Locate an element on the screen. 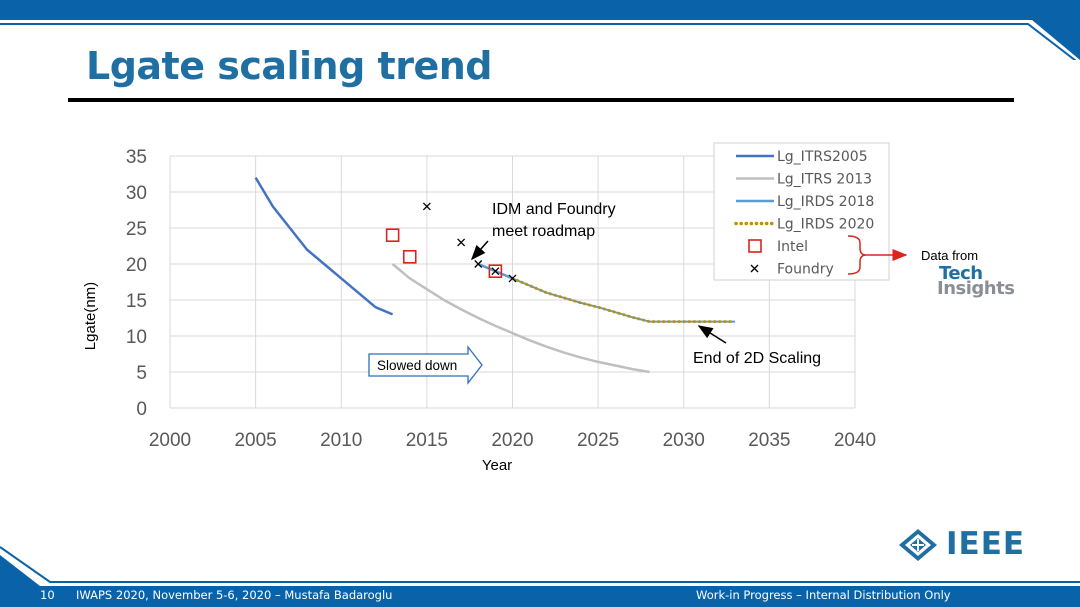  y-tick-label: 5 is located at coordinates (141, 373).